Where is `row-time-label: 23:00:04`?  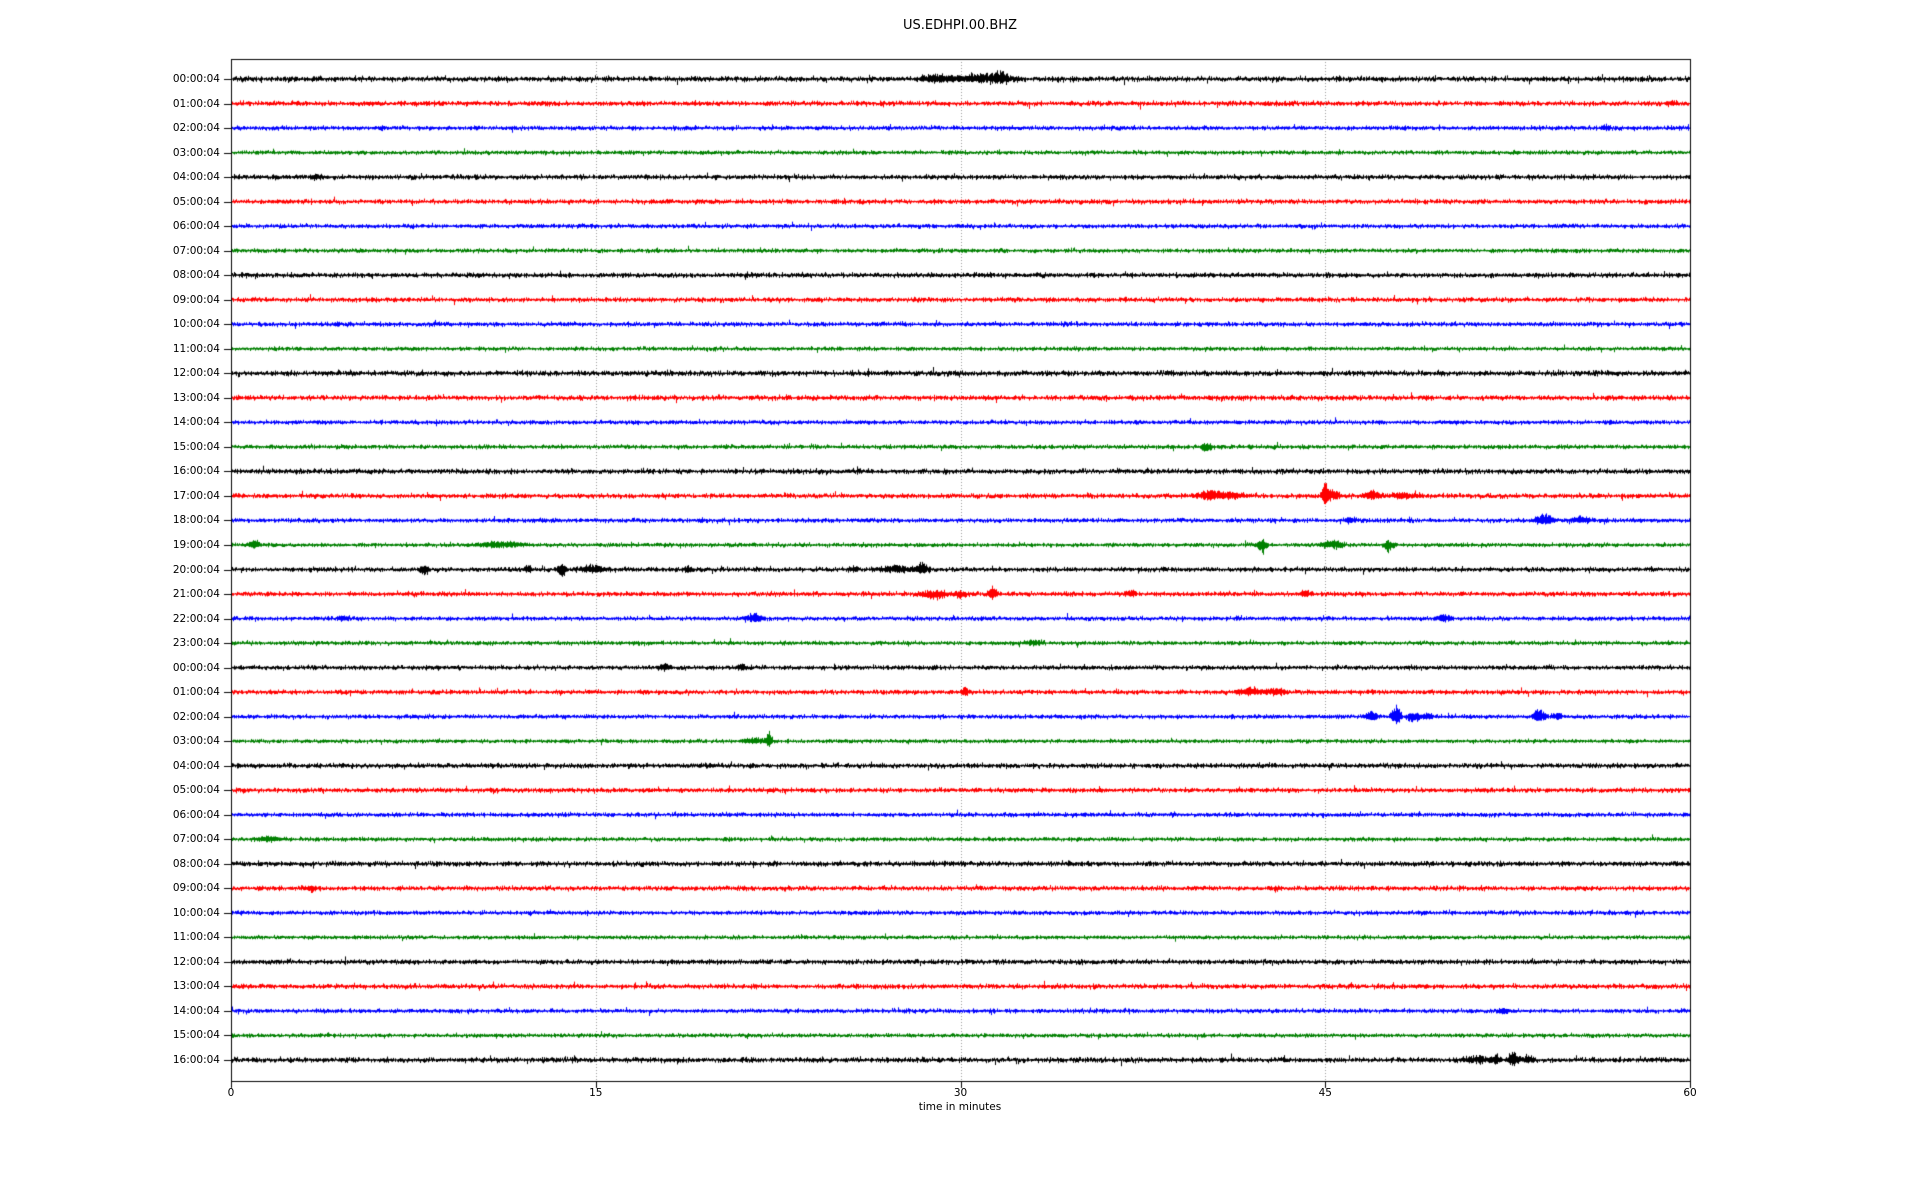 row-time-label: 23:00:04 is located at coordinates (196, 643).